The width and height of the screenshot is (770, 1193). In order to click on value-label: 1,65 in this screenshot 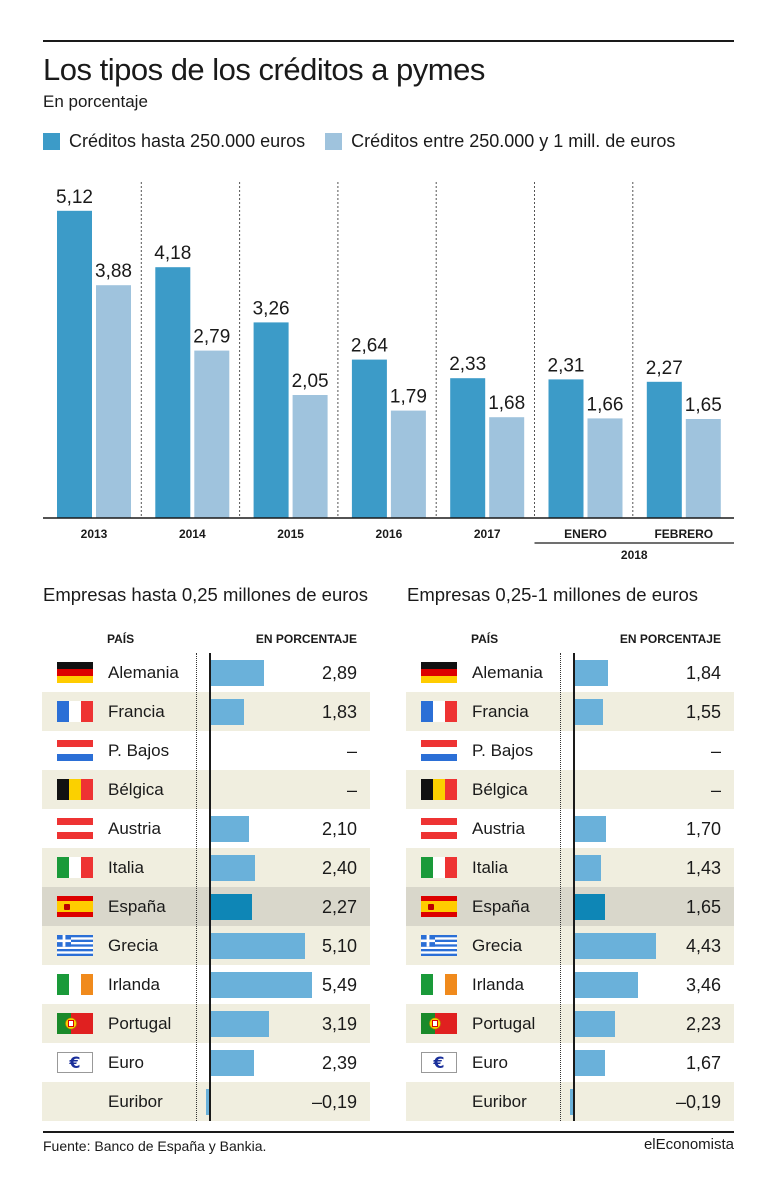, I will do `click(703, 907)`.